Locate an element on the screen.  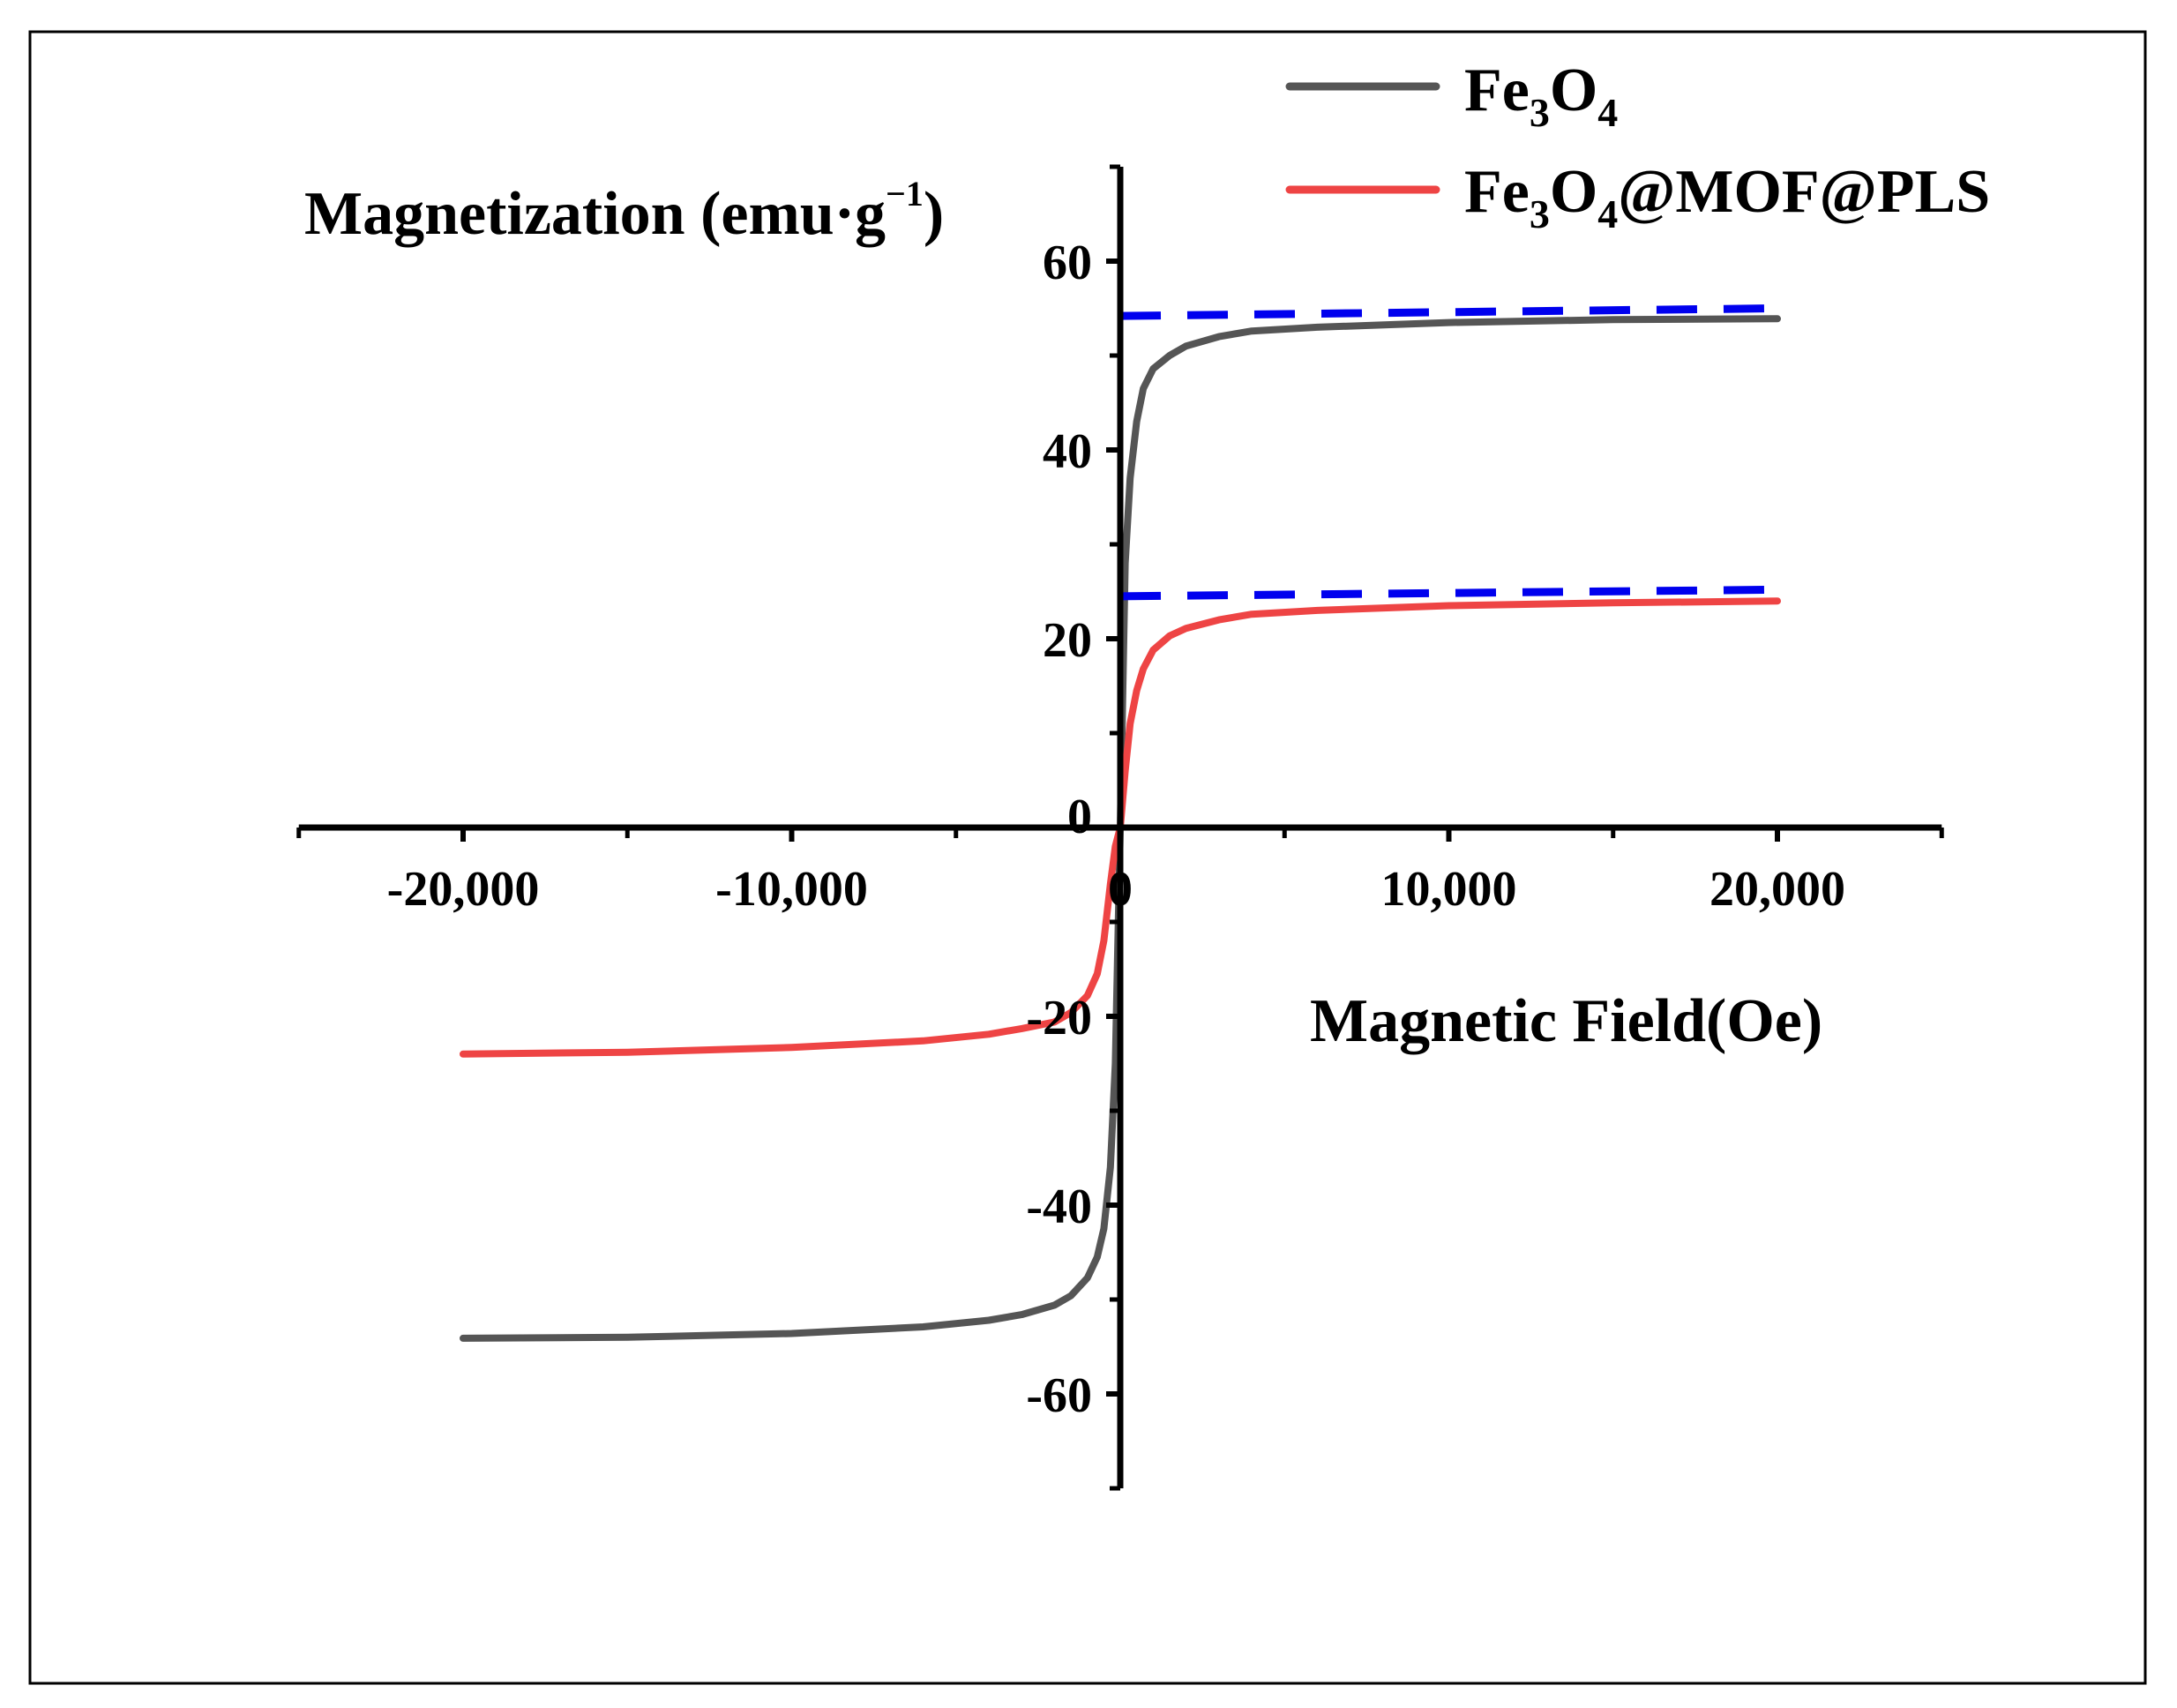
x-tick-label-3: 10,000 is located at coordinates (1449, 889).